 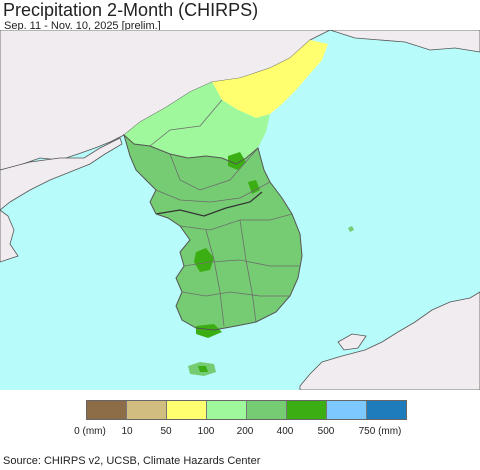 I want to click on region-north-mid, so click(x=197, y=123).